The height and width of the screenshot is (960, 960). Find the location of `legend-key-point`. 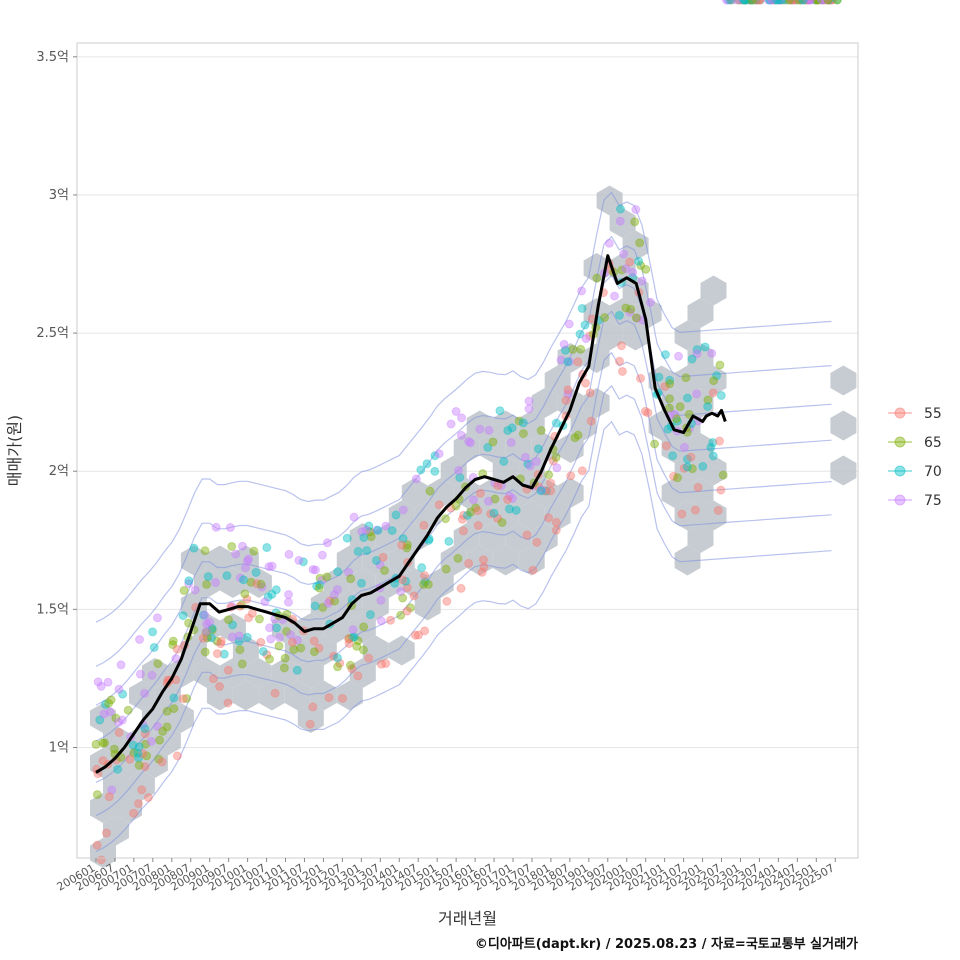

legend-key-point is located at coordinates (900, 413).